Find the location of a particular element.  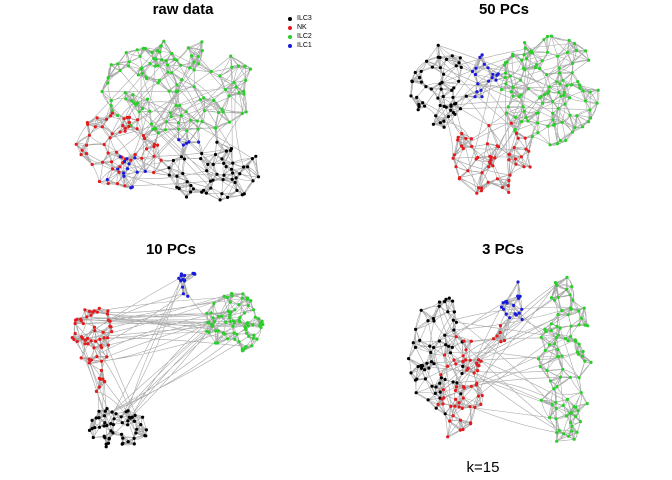

legend-swatch-ilc3 is located at coordinates (290, 18).